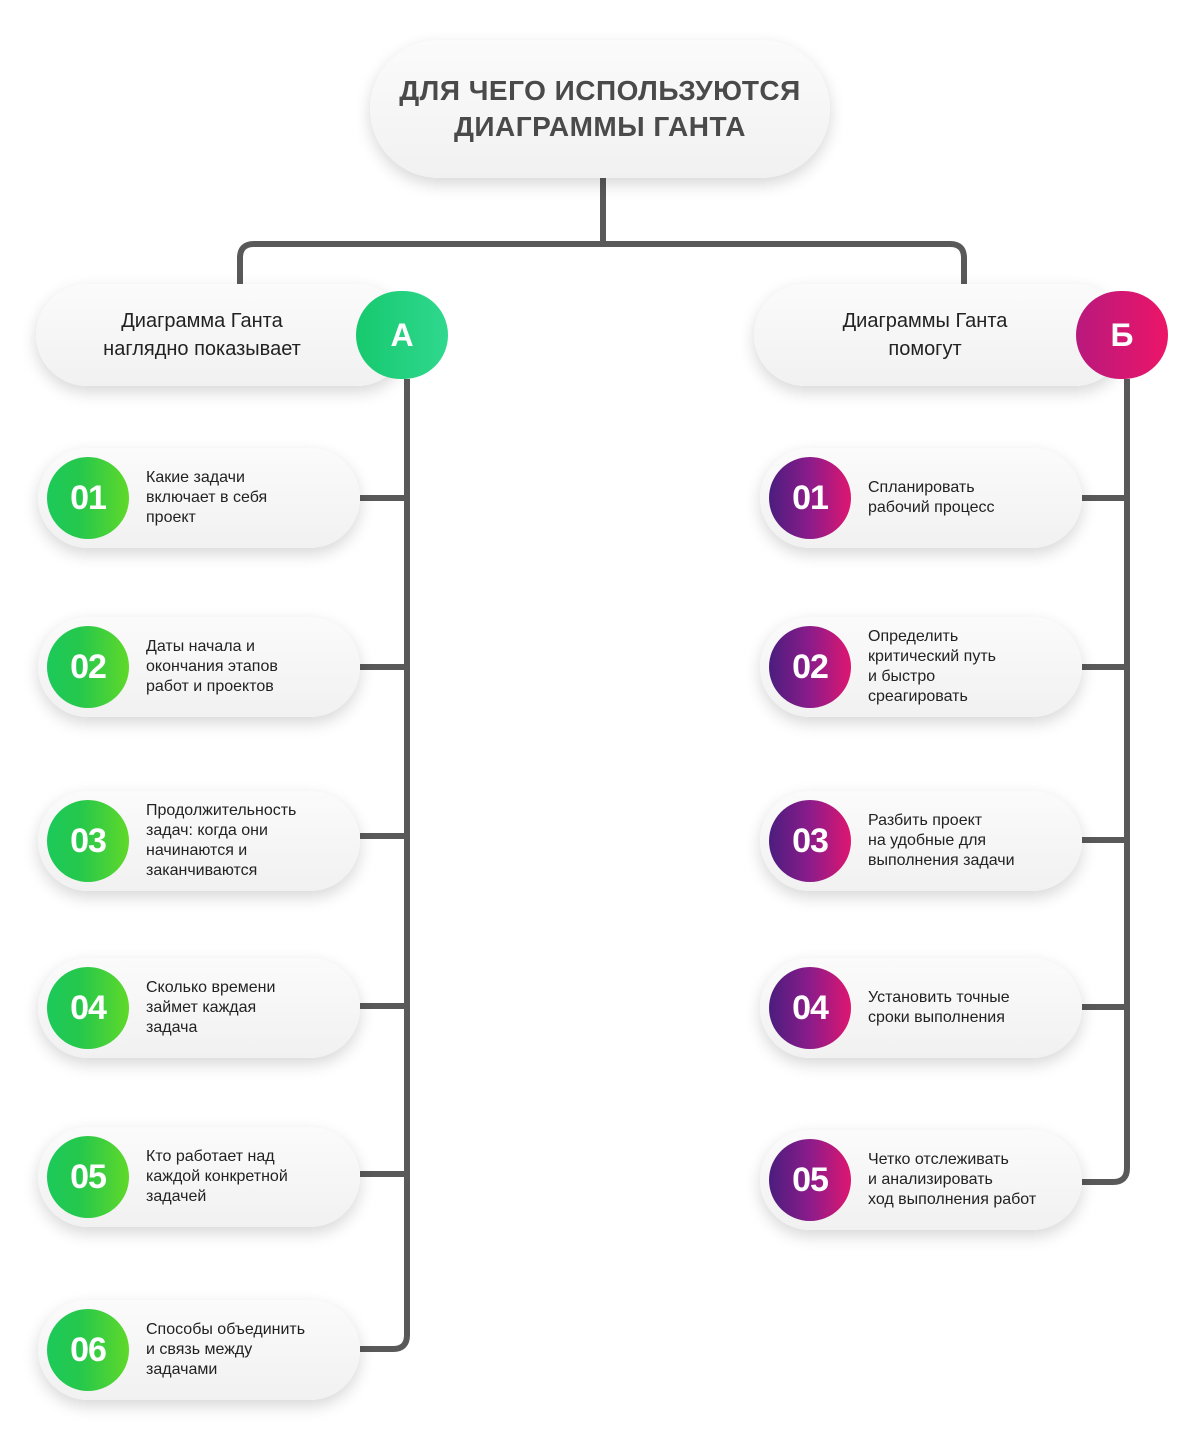 The image size is (1200, 1440). I want to click on column-a-spine, so click(385, 865).